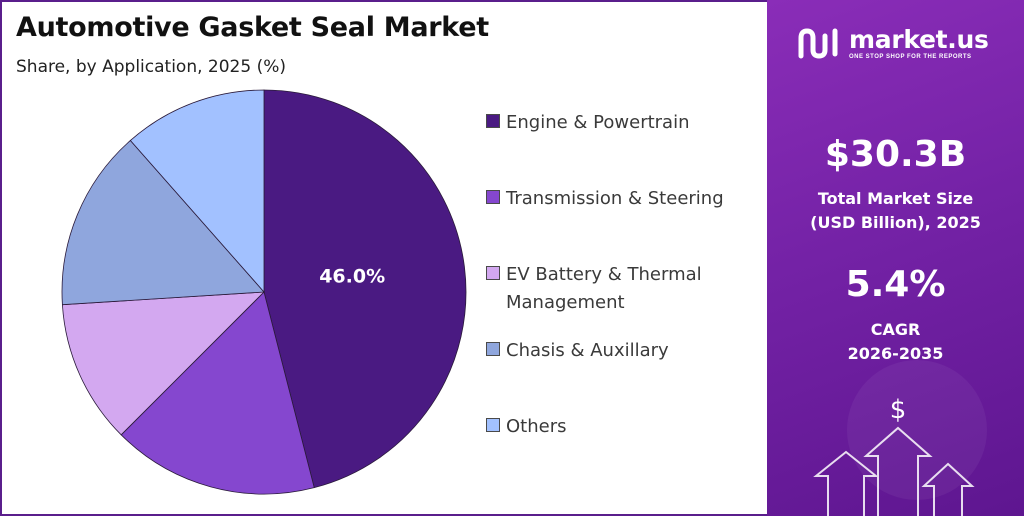 The image size is (1024, 516). I want to click on legend-item-2: Transmission & Steering, so click(621, 199).